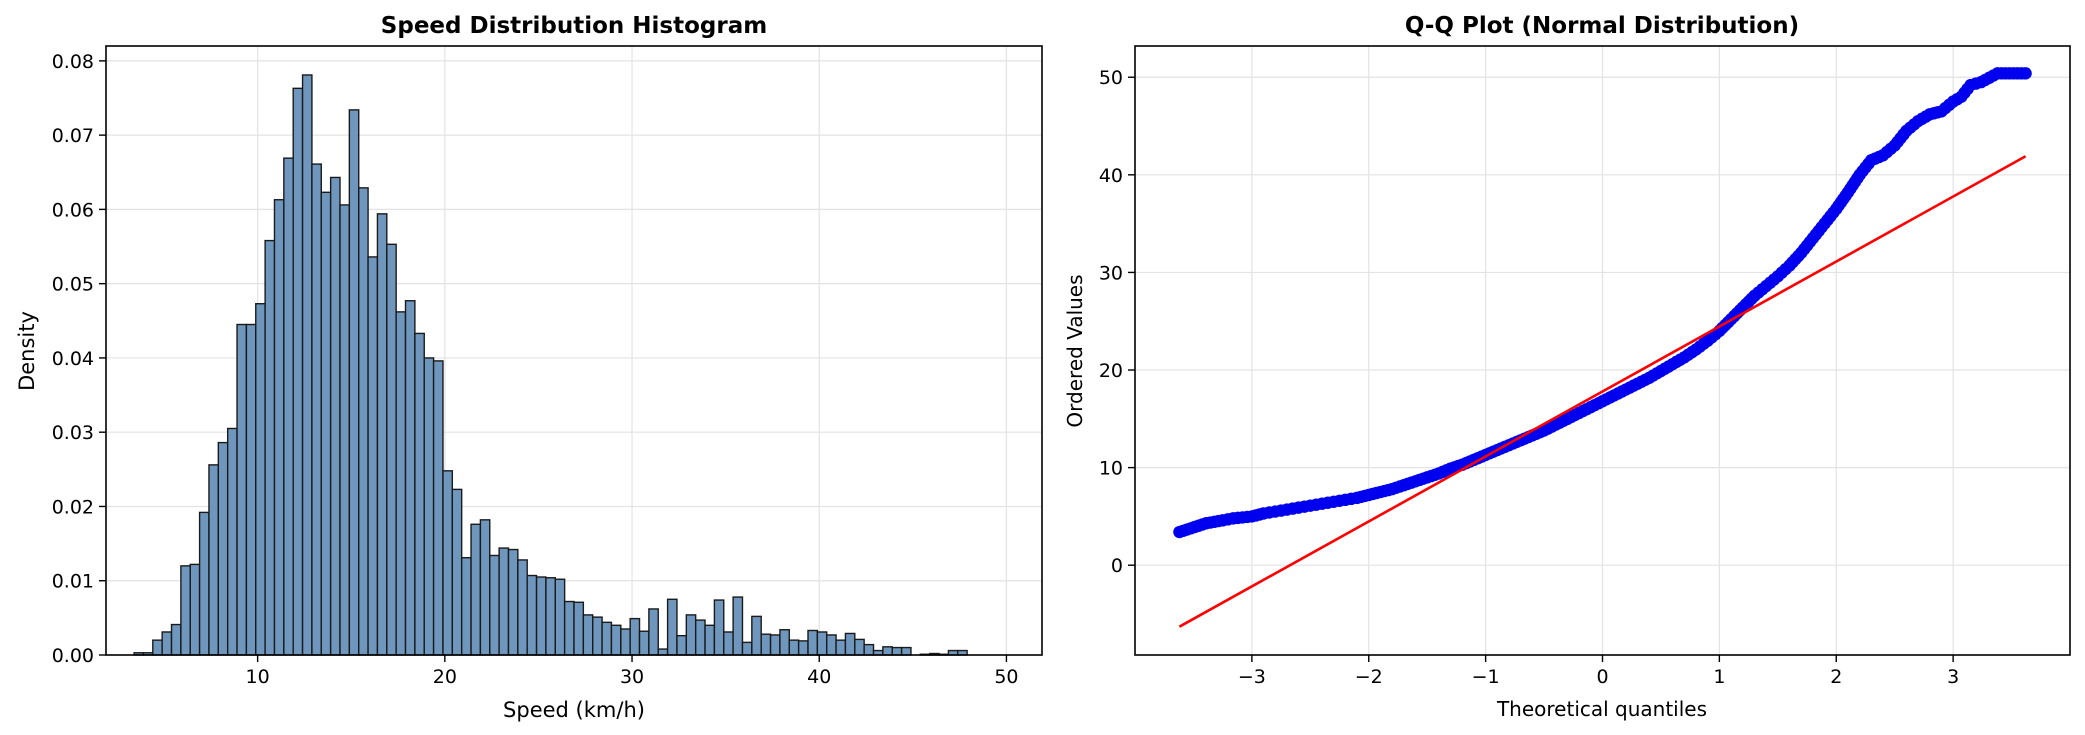  What do you see at coordinates (73, 210) in the screenshot?
I see `histogram-y-tick-label: 0.06` at bounding box center [73, 210].